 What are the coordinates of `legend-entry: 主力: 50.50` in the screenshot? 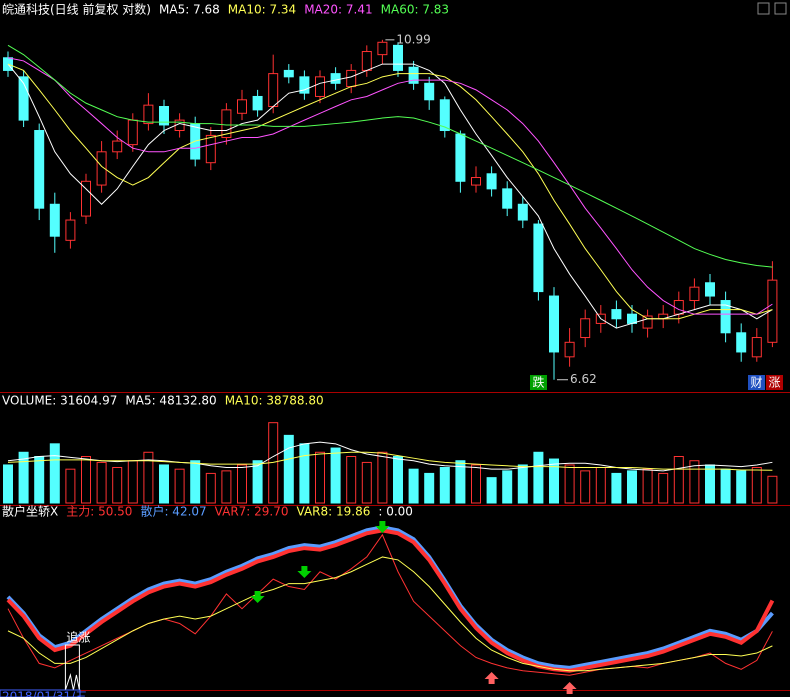 It's located at (99, 512).